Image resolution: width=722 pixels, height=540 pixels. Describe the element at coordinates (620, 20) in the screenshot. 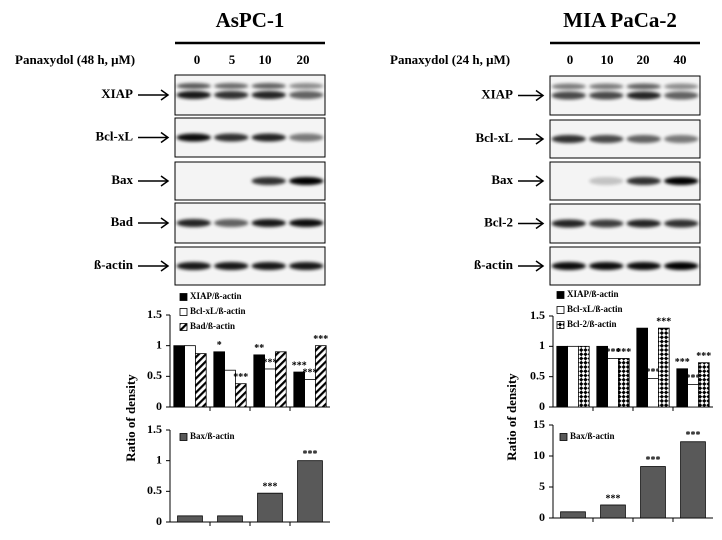

I see `panel-title: MIA PaCa-2` at that location.